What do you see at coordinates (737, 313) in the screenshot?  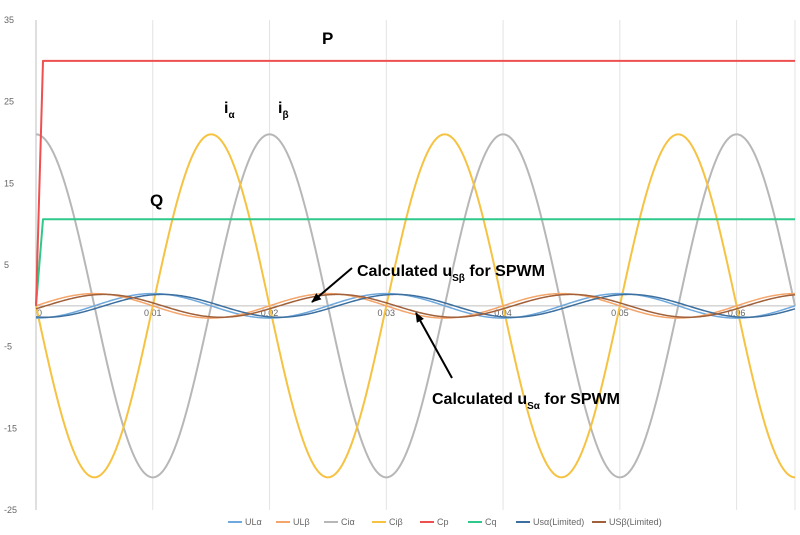 I see `x-tick-label: 0.06` at bounding box center [737, 313].